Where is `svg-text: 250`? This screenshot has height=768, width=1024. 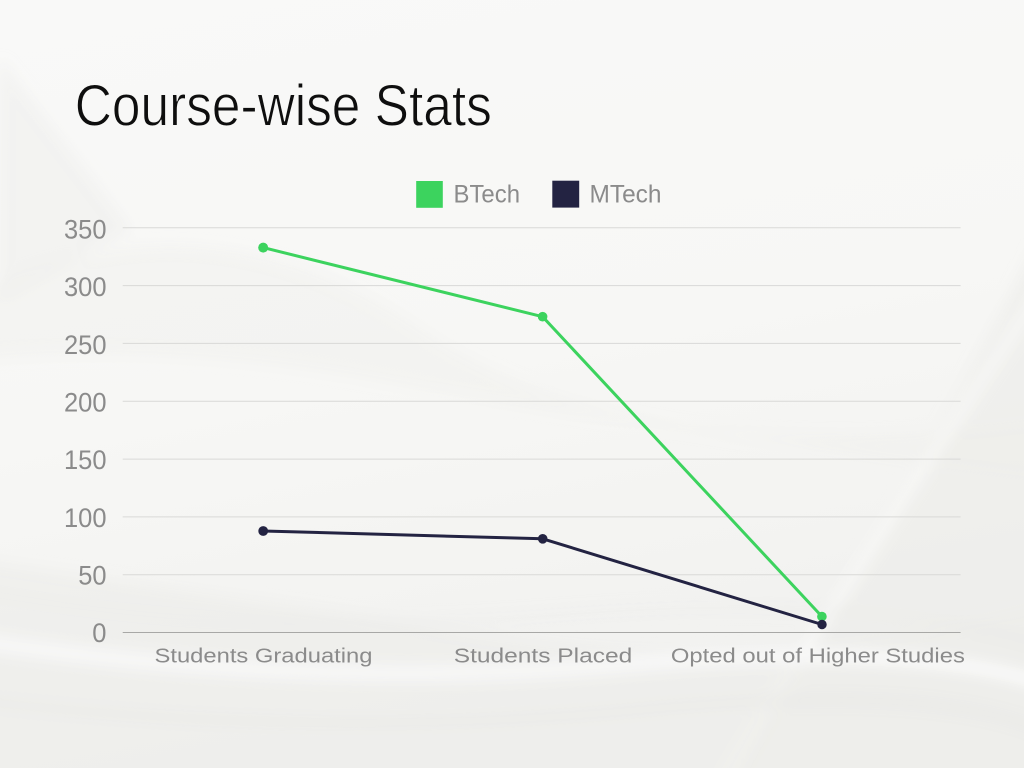 svg-text: 250 is located at coordinates (85, 345).